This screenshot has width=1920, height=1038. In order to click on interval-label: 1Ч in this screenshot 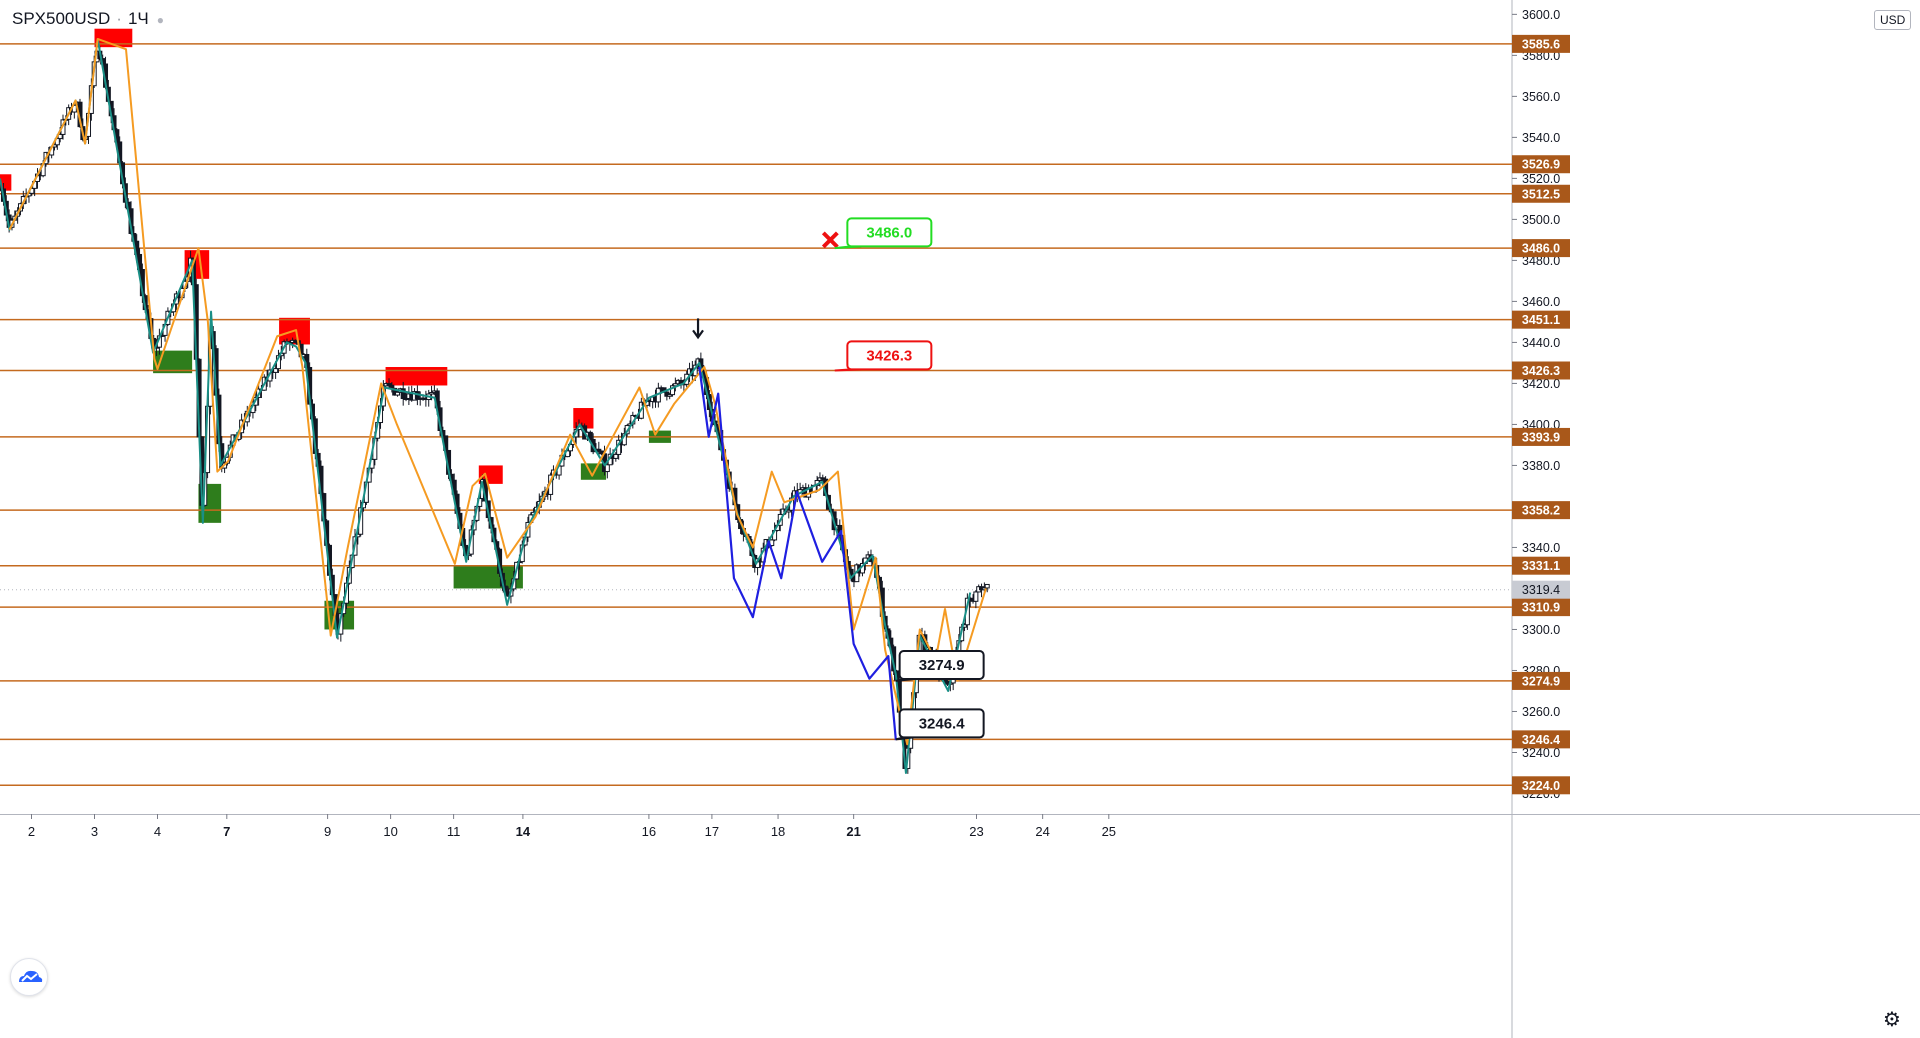, I will do `click(138, 18)`.